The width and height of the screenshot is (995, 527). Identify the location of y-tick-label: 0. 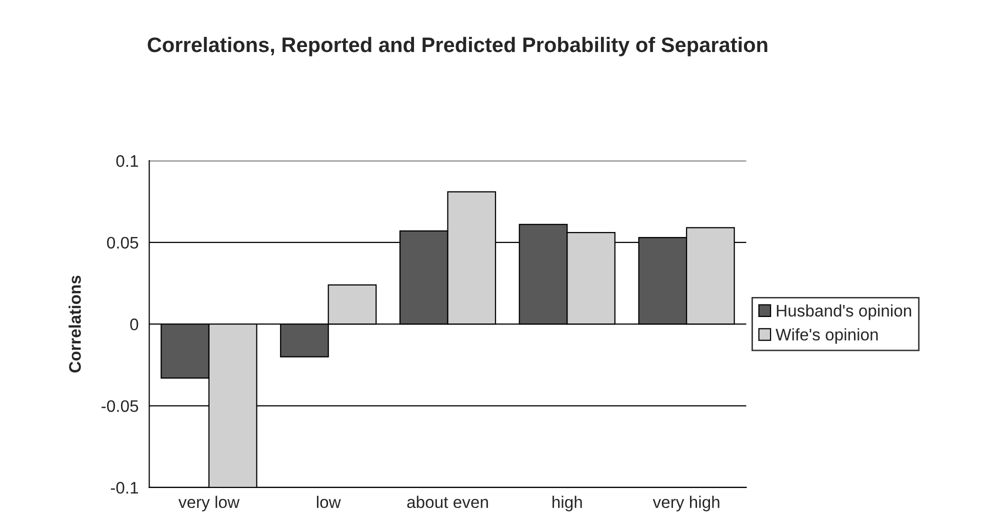
(134, 324).